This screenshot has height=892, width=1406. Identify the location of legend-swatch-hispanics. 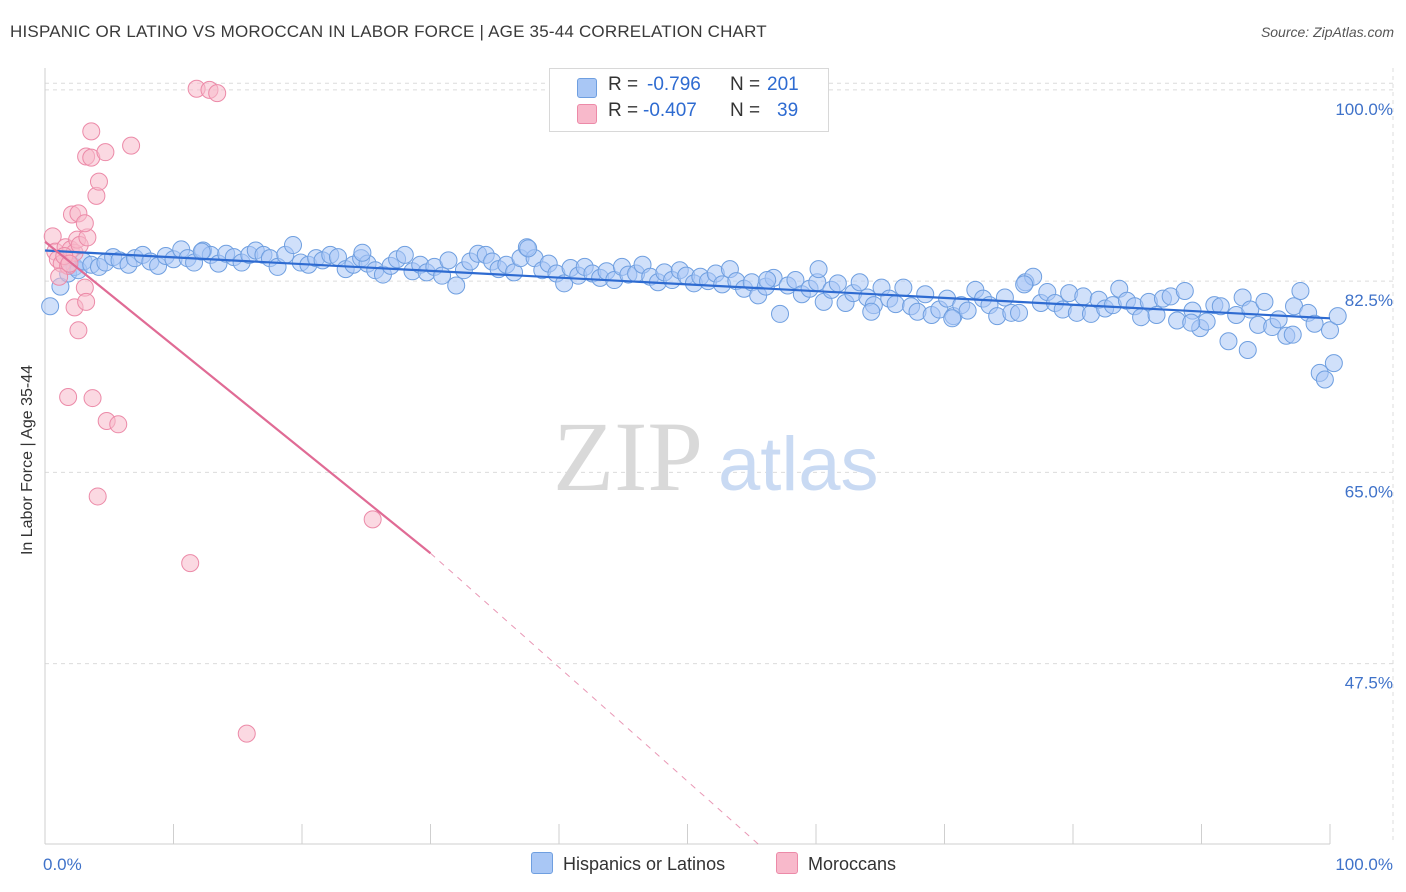
(542, 863).